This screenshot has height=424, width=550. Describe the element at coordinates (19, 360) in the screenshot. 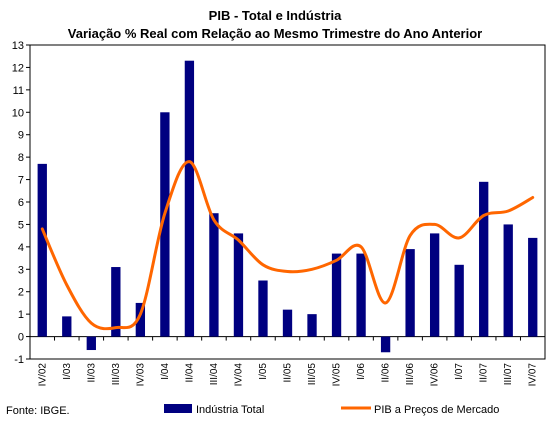

I see `y-tick-label: -1` at that location.